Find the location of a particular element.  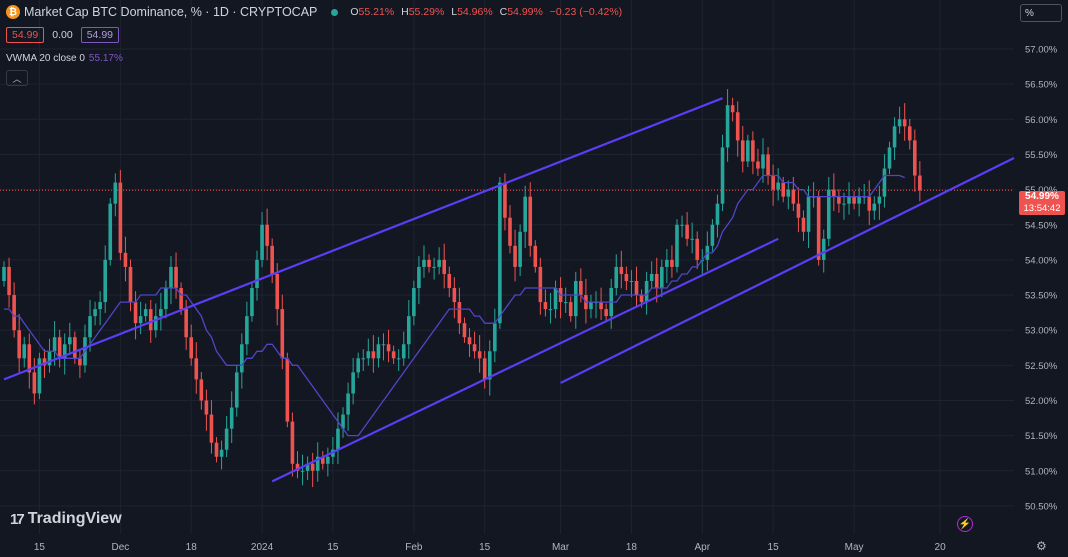

x-tick-label: 20 is located at coordinates (941, 547).